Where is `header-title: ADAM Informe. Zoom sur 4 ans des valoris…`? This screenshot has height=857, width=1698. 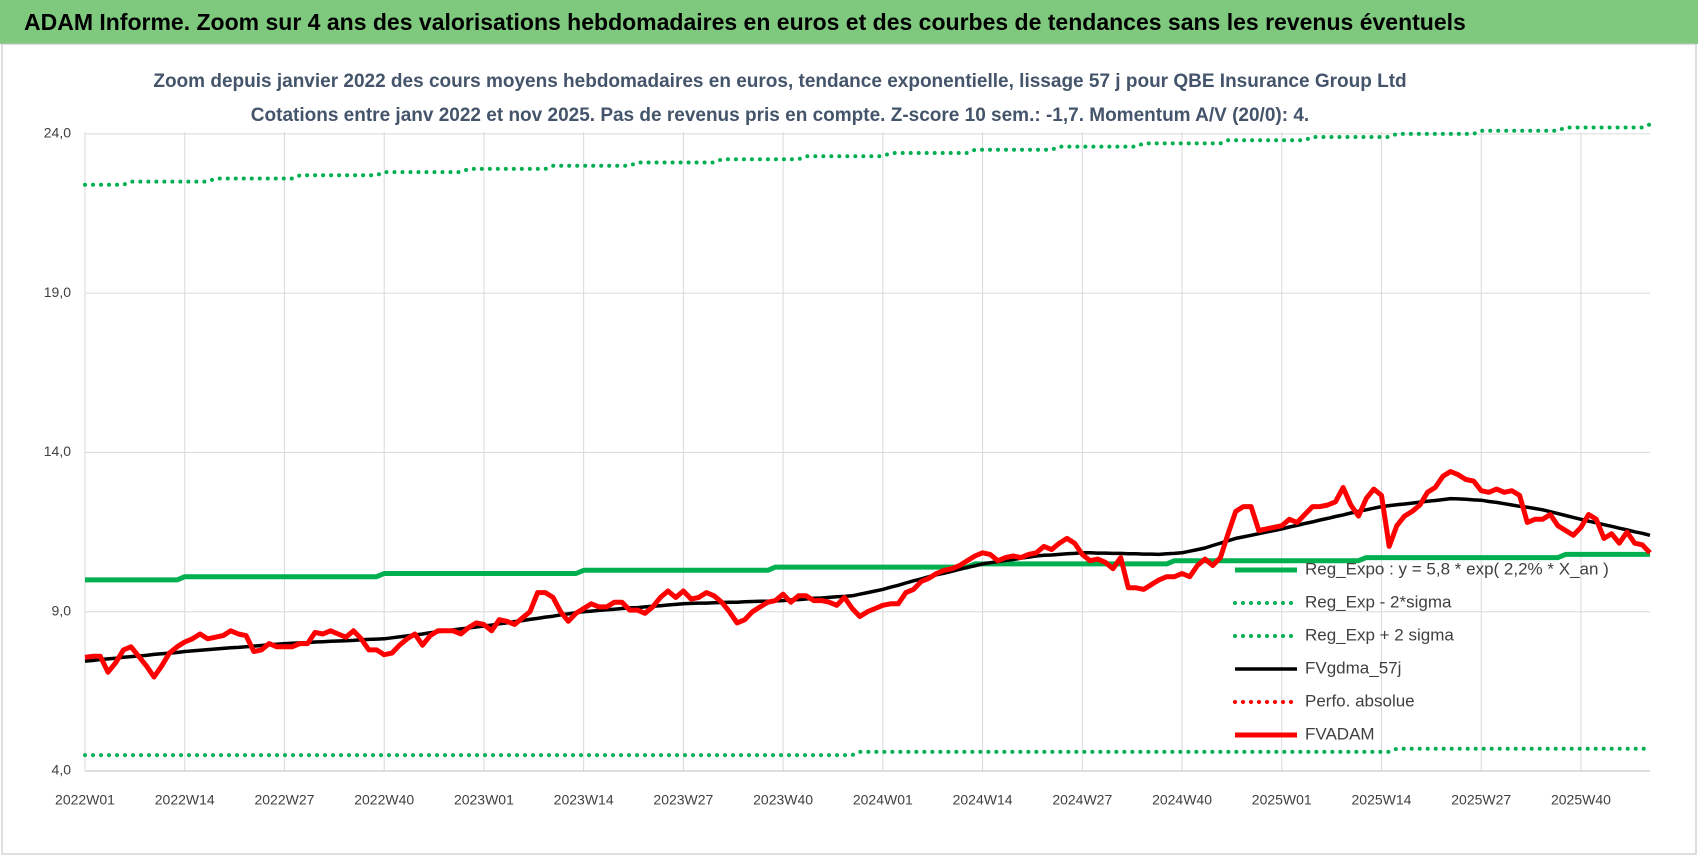 header-title: ADAM Informe. Zoom sur 4 ans des valoris… is located at coordinates (745, 22).